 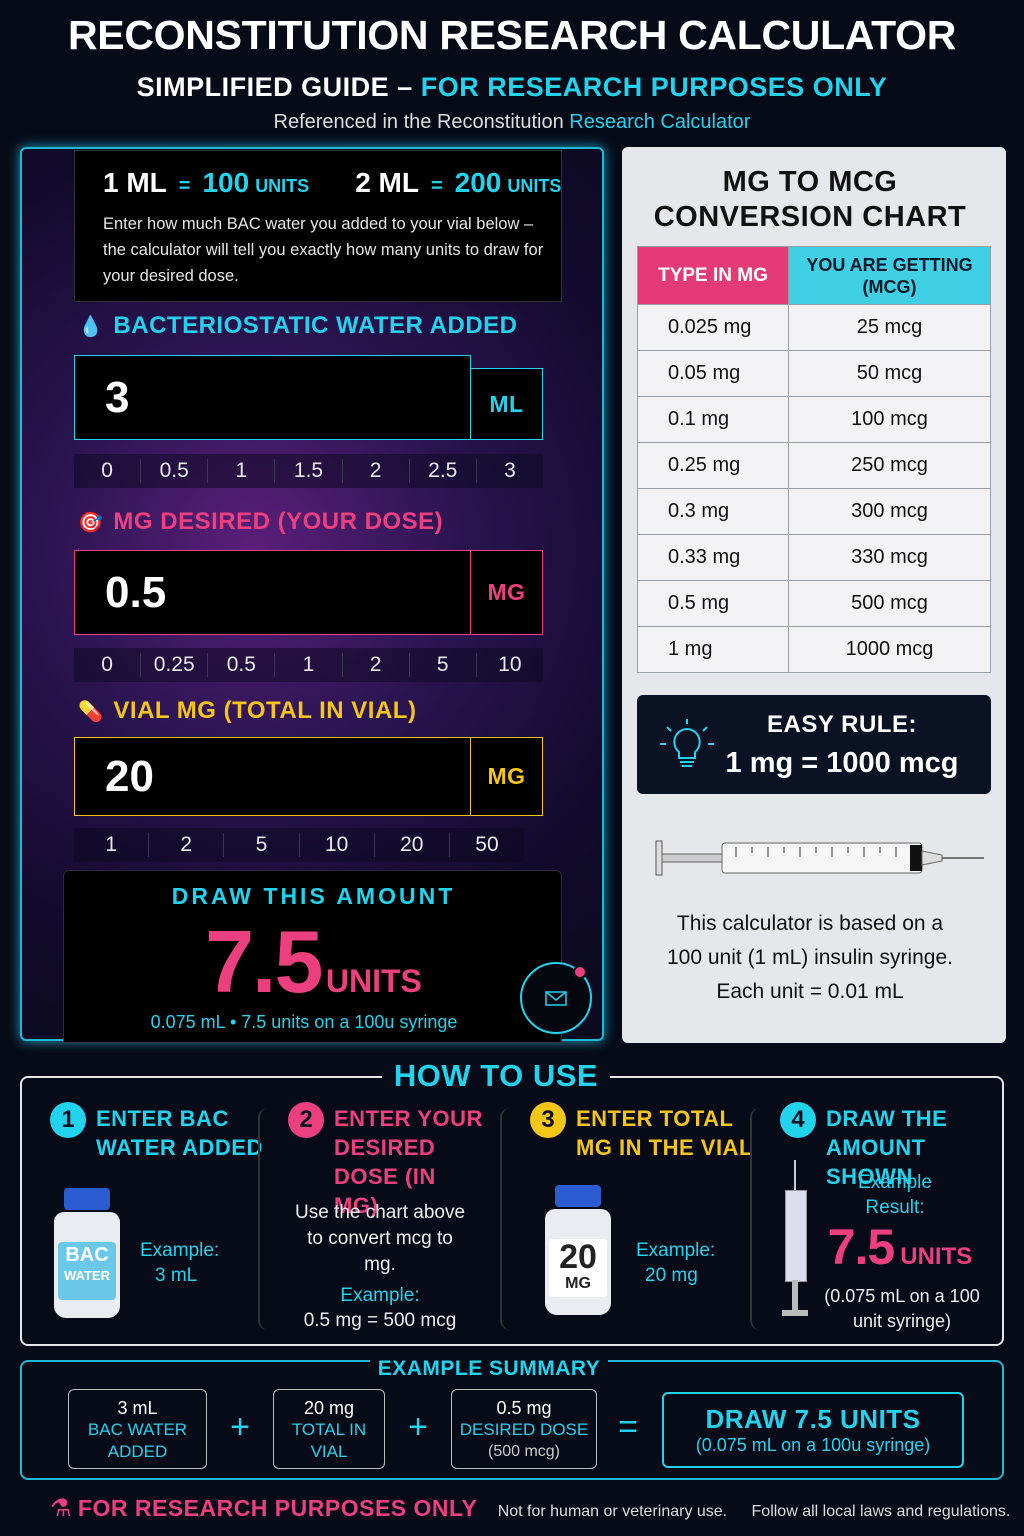 I want to click on example-value: (0.075 mL on a 100 unit syringe), so click(x=902, y=1308).